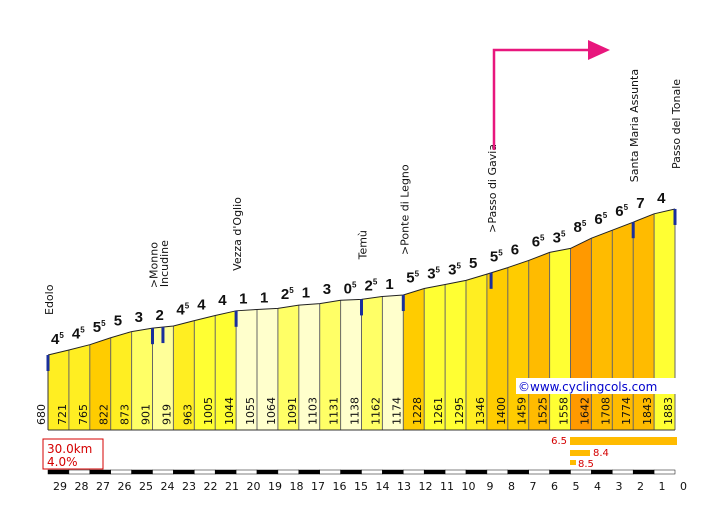 Image resolution: width=720 pixels, height=512 pixels. Describe the element at coordinates (501, 411) in the screenshot. I see `elevation-label: 1400` at that location.